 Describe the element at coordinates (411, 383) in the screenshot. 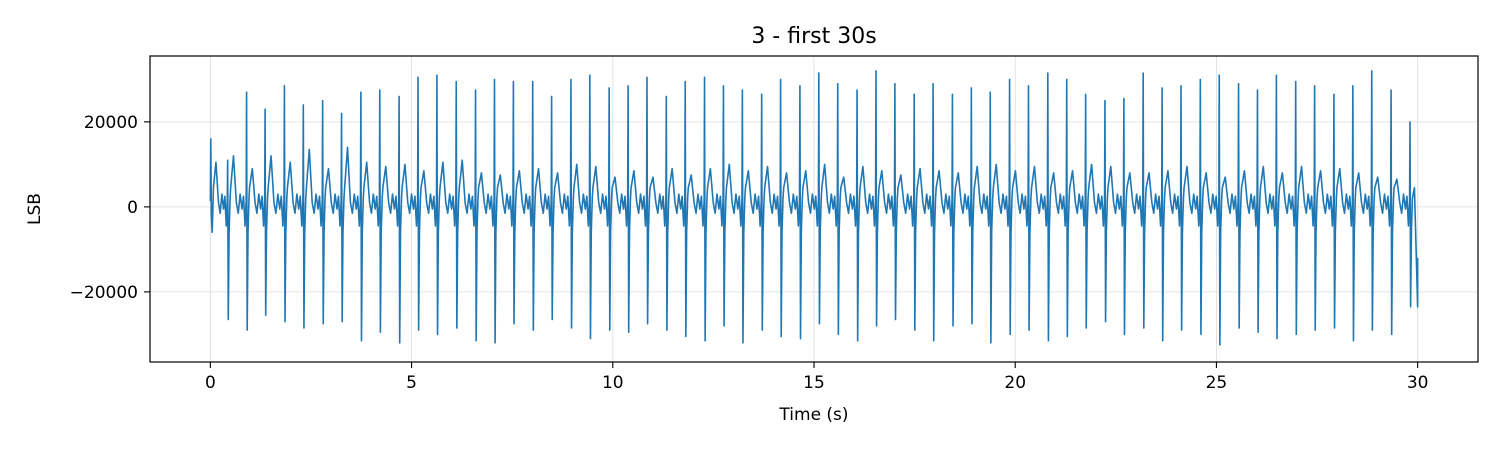

I see `x-tick-label: 5` at that location.